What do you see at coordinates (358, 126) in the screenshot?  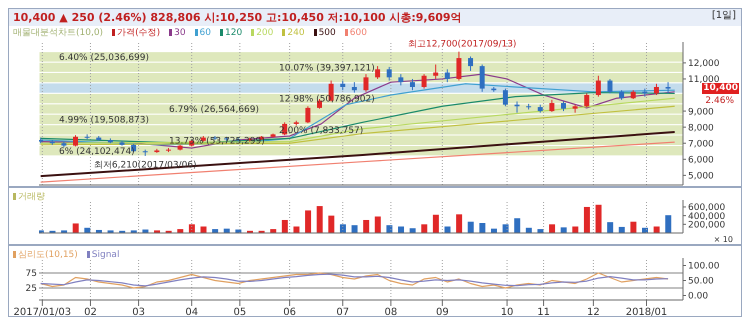 I see `line-series` at bounding box center [358, 126].